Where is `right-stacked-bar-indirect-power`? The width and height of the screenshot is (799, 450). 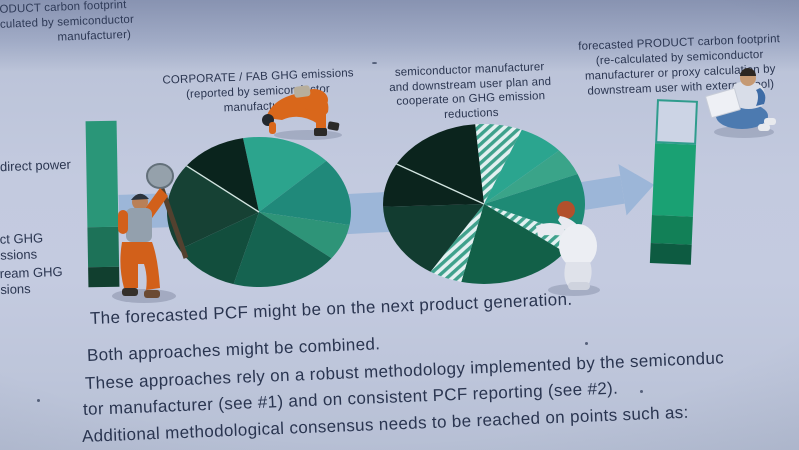 right-stacked-bar-indirect-power is located at coordinates (674, 180).